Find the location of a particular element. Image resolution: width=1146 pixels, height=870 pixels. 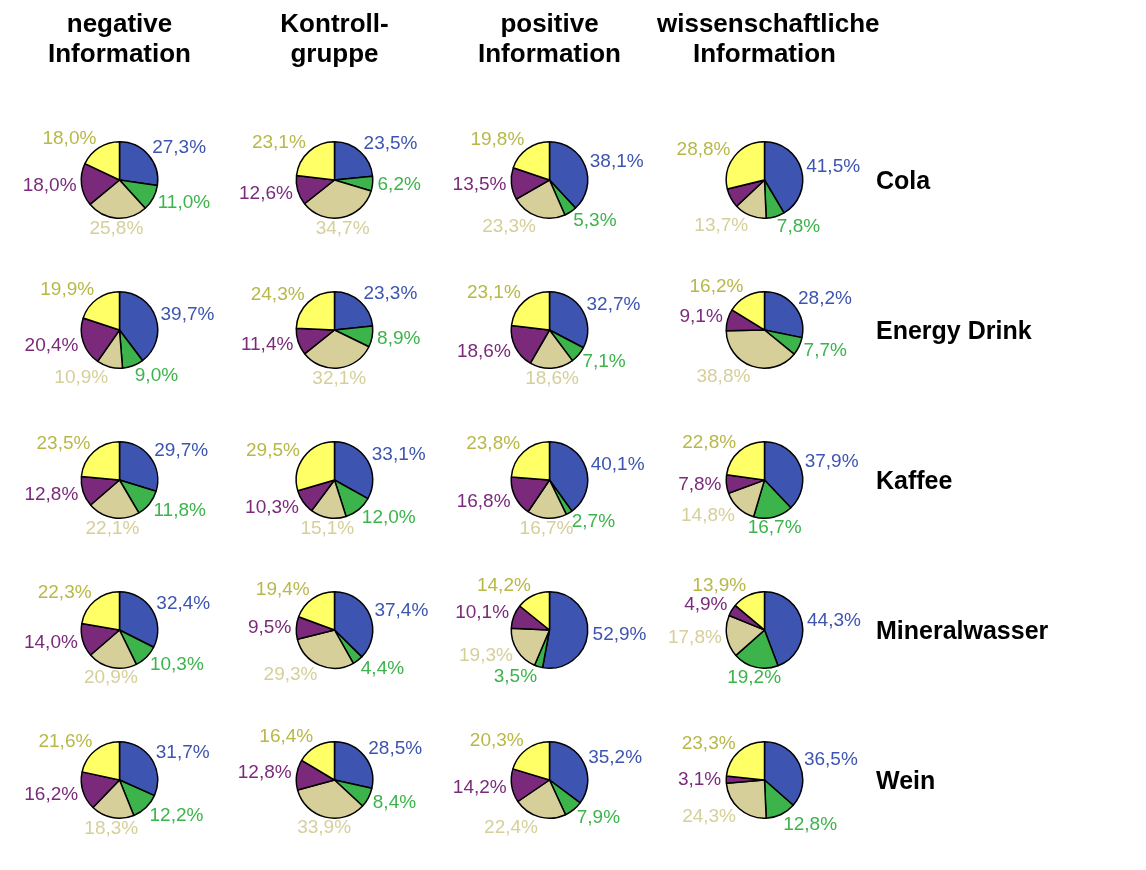

data-label: 6,2% is located at coordinates (399, 184).